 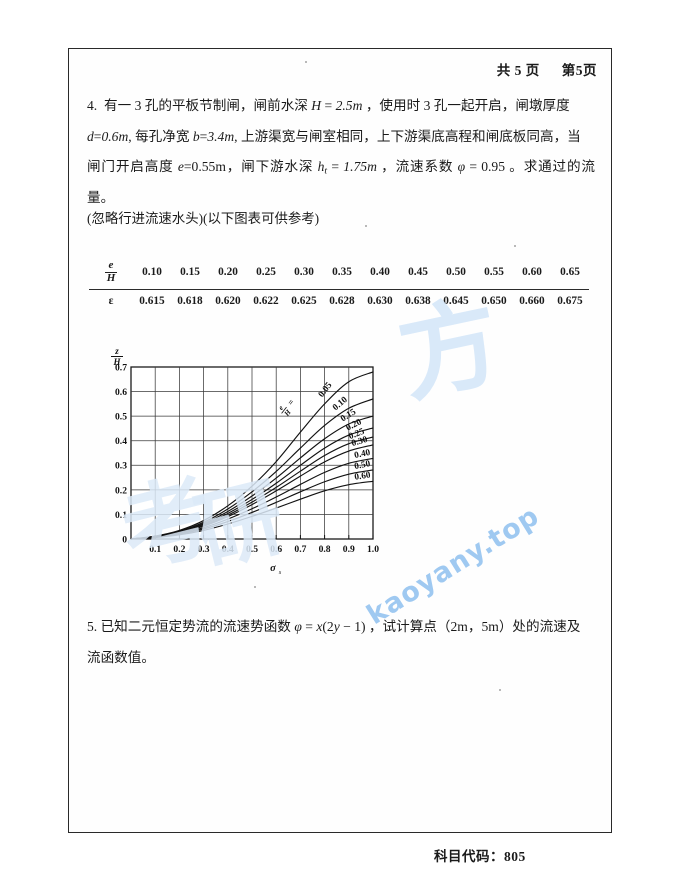 I want to click on chart-xtick-label: 0.1, so click(x=155, y=549).